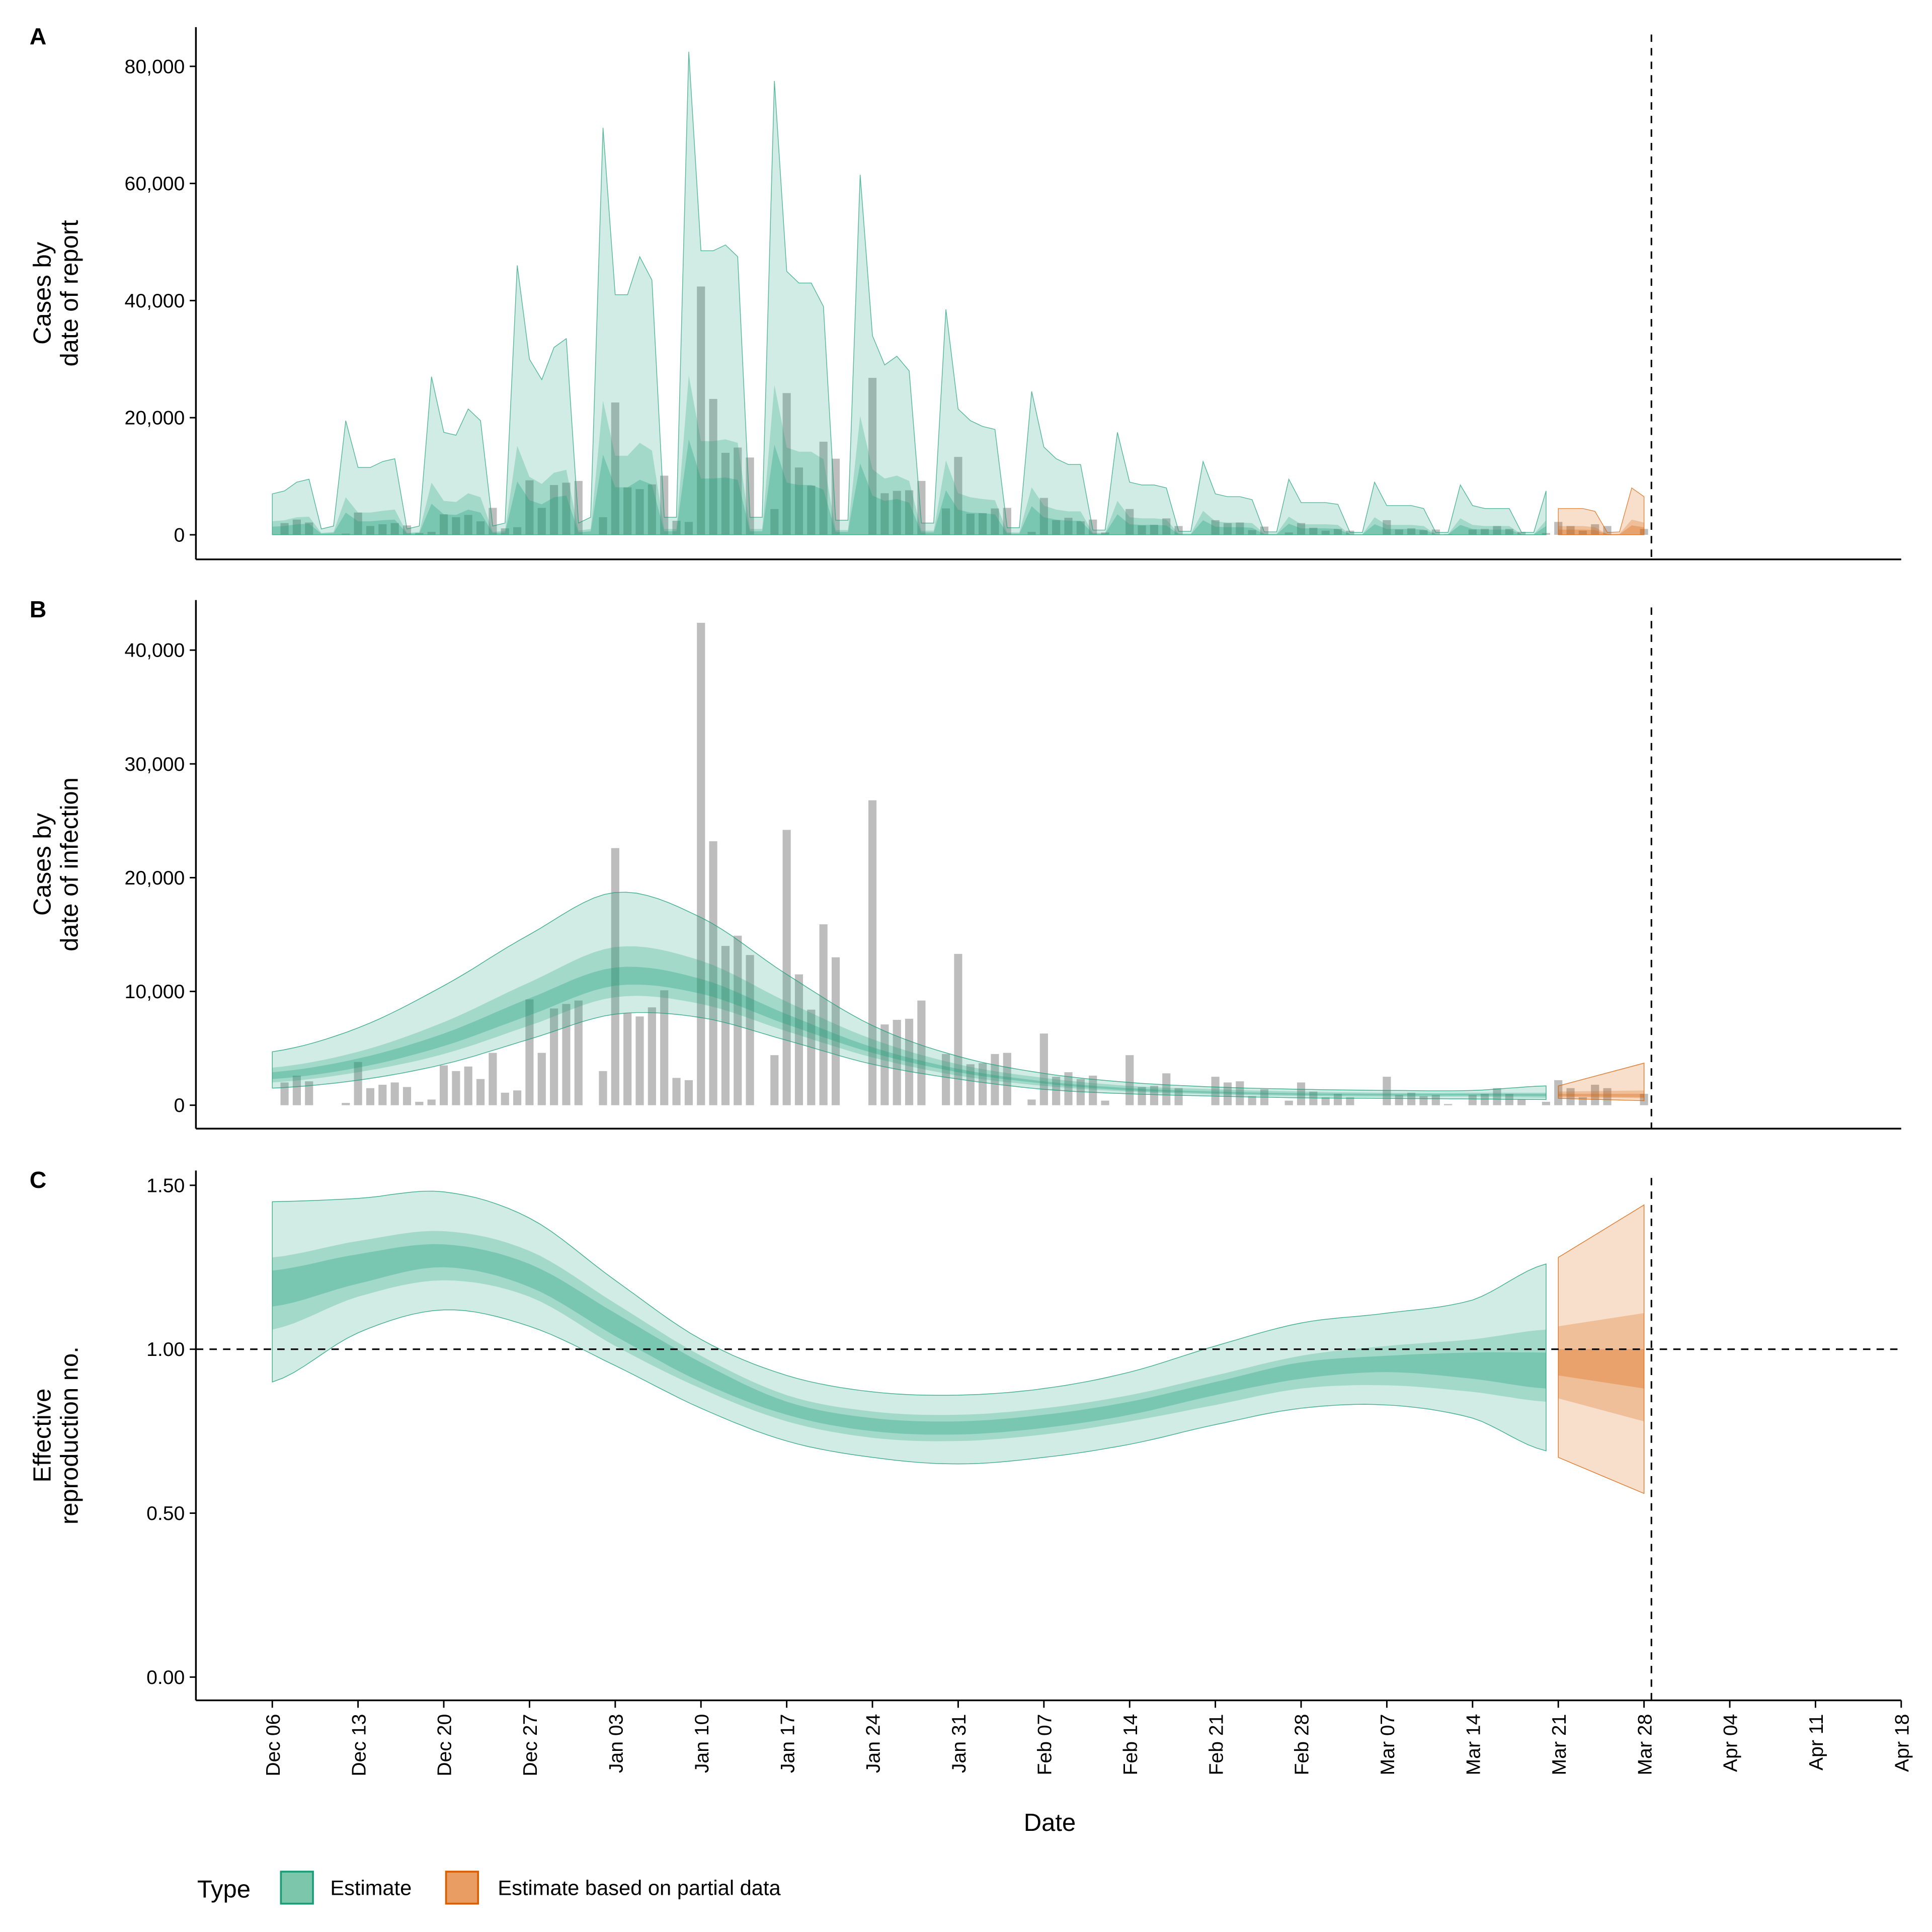  I want to click on y-axis-label-line-2: reproduction no., so click(70, 1435).